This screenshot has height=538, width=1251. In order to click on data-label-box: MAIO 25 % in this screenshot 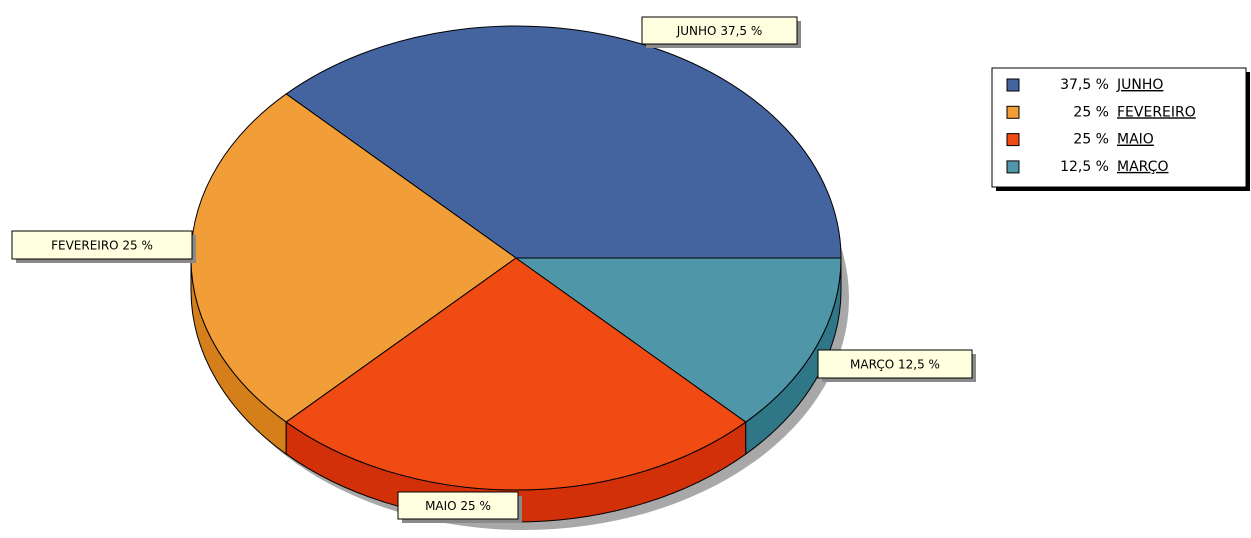, I will do `click(459, 507)`.